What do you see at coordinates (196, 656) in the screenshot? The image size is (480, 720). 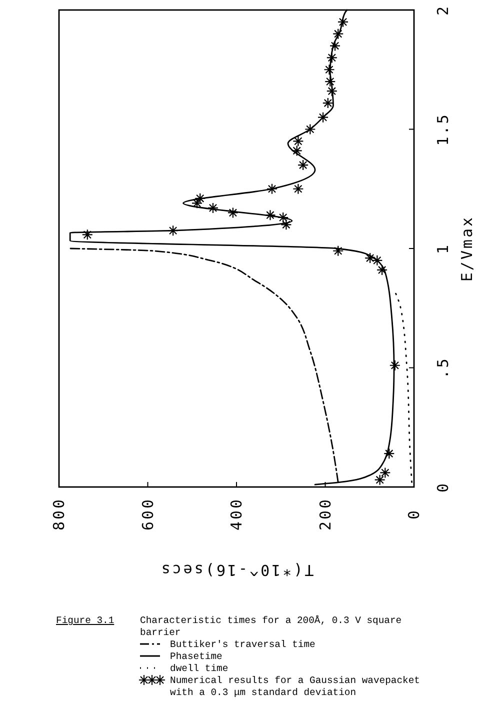 I see `legend-label: Phasetime` at bounding box center [196, 656].